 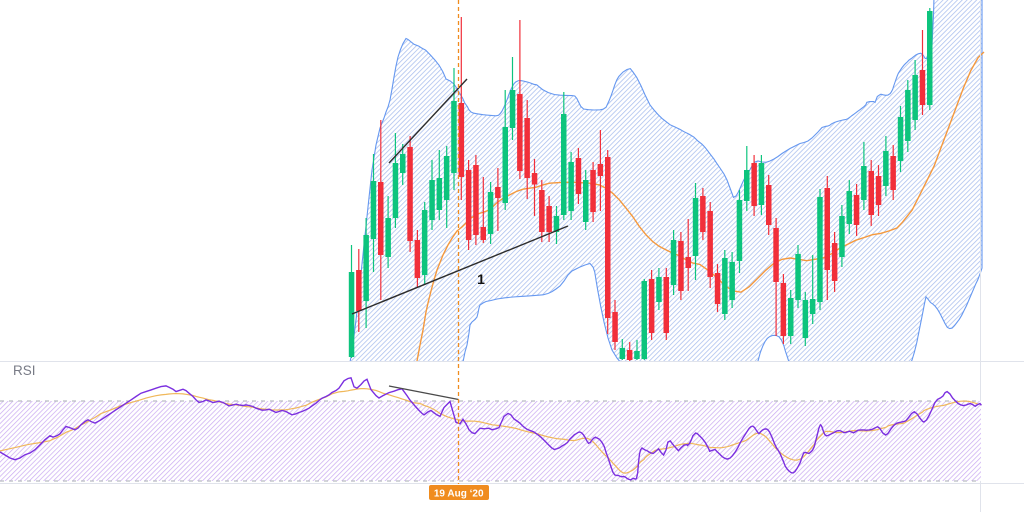 What do you see at coordinates (459, 493) in the screenshot?
I see `svg-text: 19 Aug ‘20` at bounding box center [459, 493].